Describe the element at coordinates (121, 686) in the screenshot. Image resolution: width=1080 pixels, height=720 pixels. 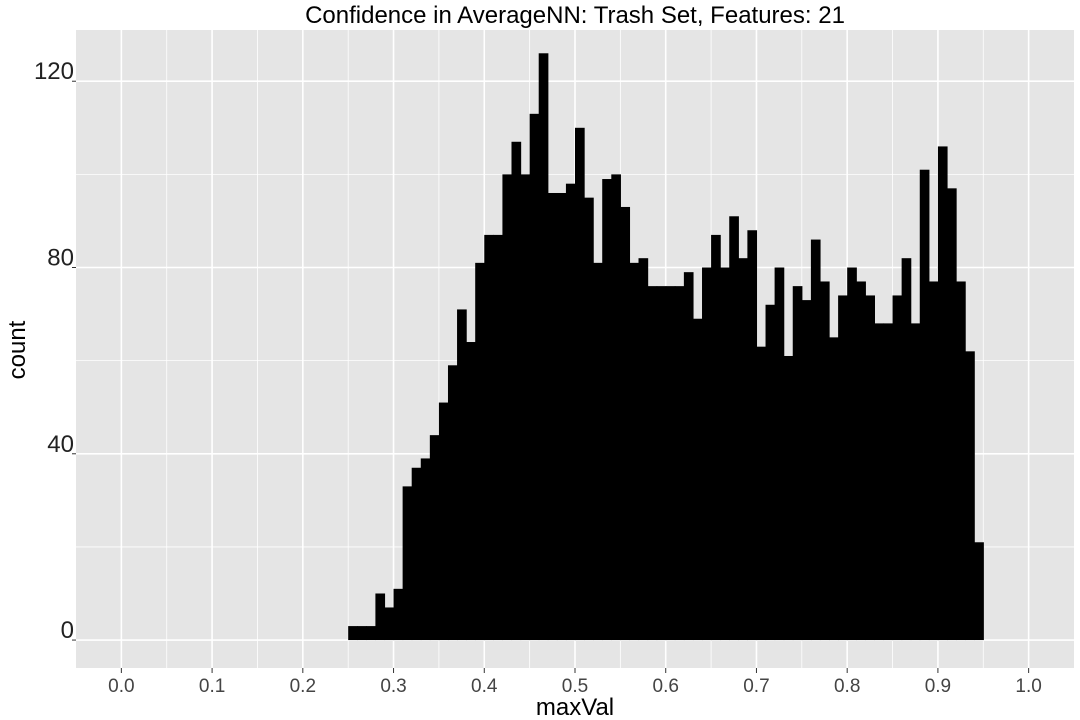
I see `x-tick-label: 0.0` at that location.